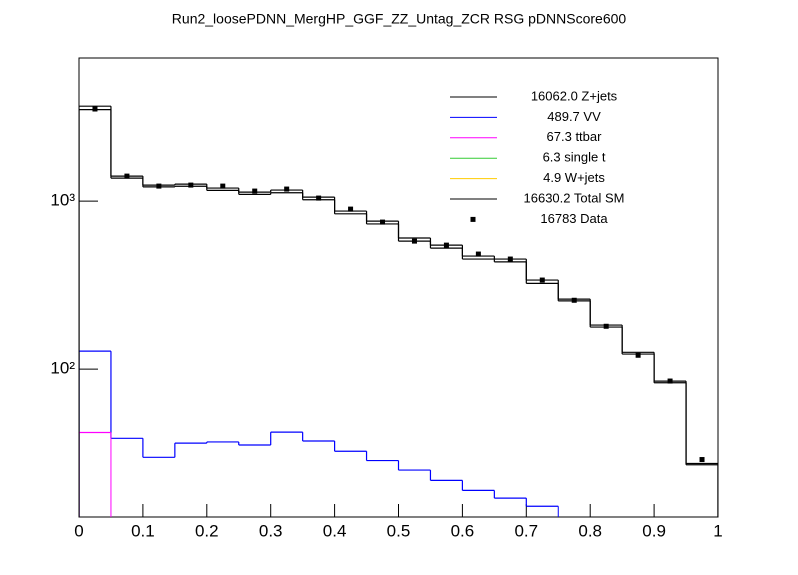 The image size is (798, 575). I want to click on y-tick-label: 10², so click(62, 368).